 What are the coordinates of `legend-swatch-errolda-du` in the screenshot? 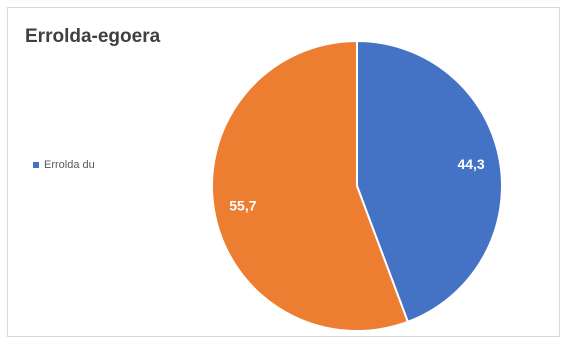 It's located at (36, 165).